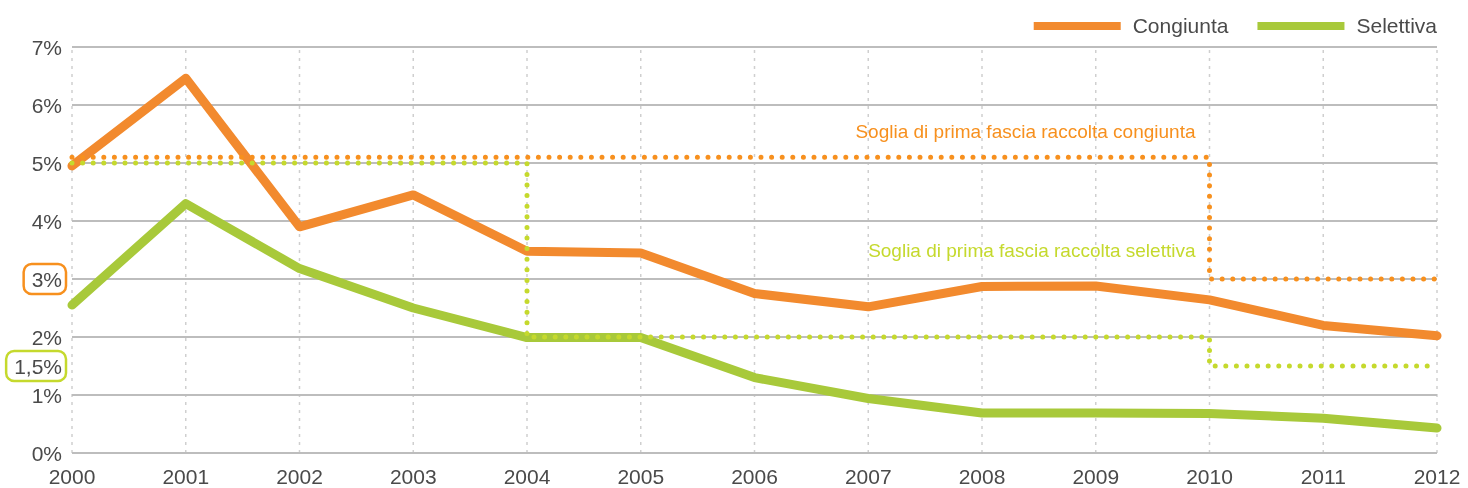  What do you see at coordinates (46, 395) in the screenshot?
I see `y-tick-label: 1%` at bounding box center [46, 395].